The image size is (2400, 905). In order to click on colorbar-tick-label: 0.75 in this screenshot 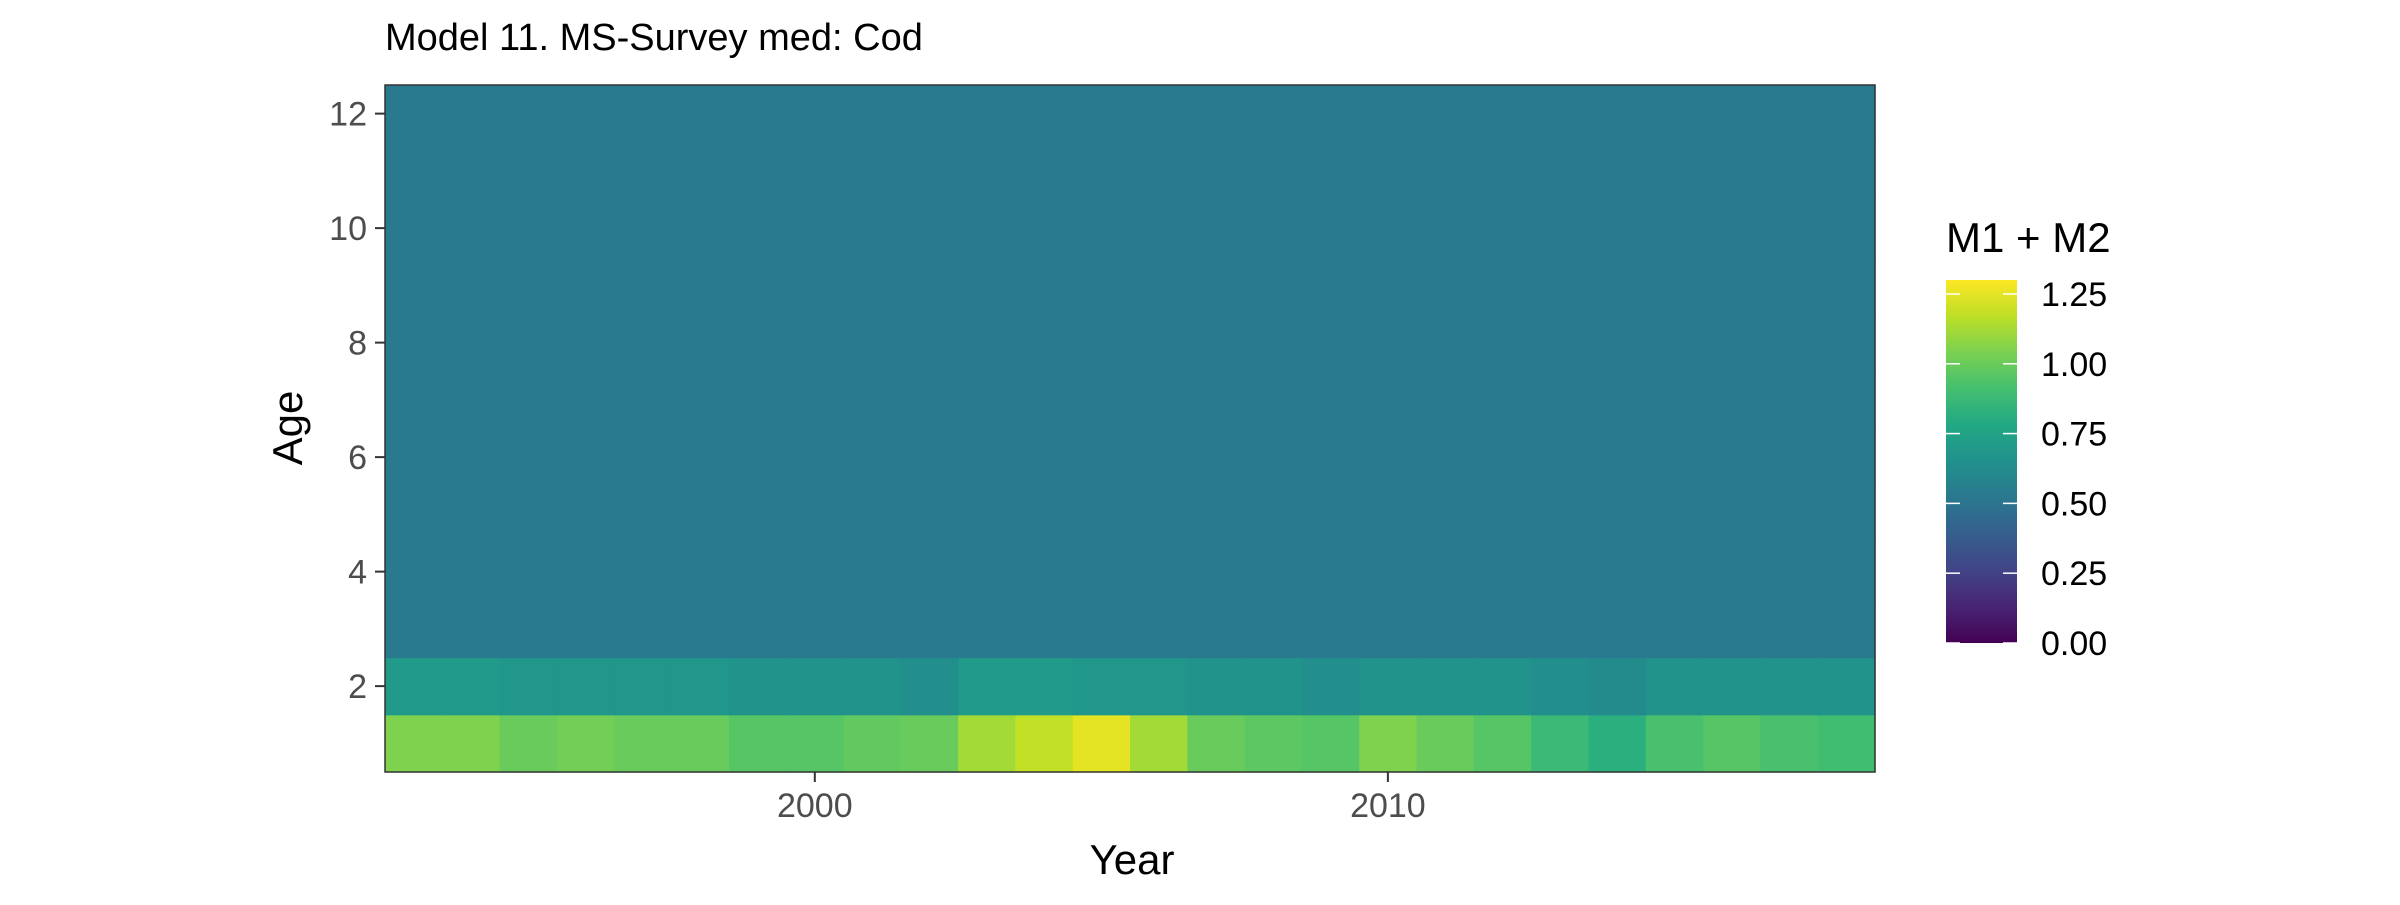, I will do `click(2074, 435)`.